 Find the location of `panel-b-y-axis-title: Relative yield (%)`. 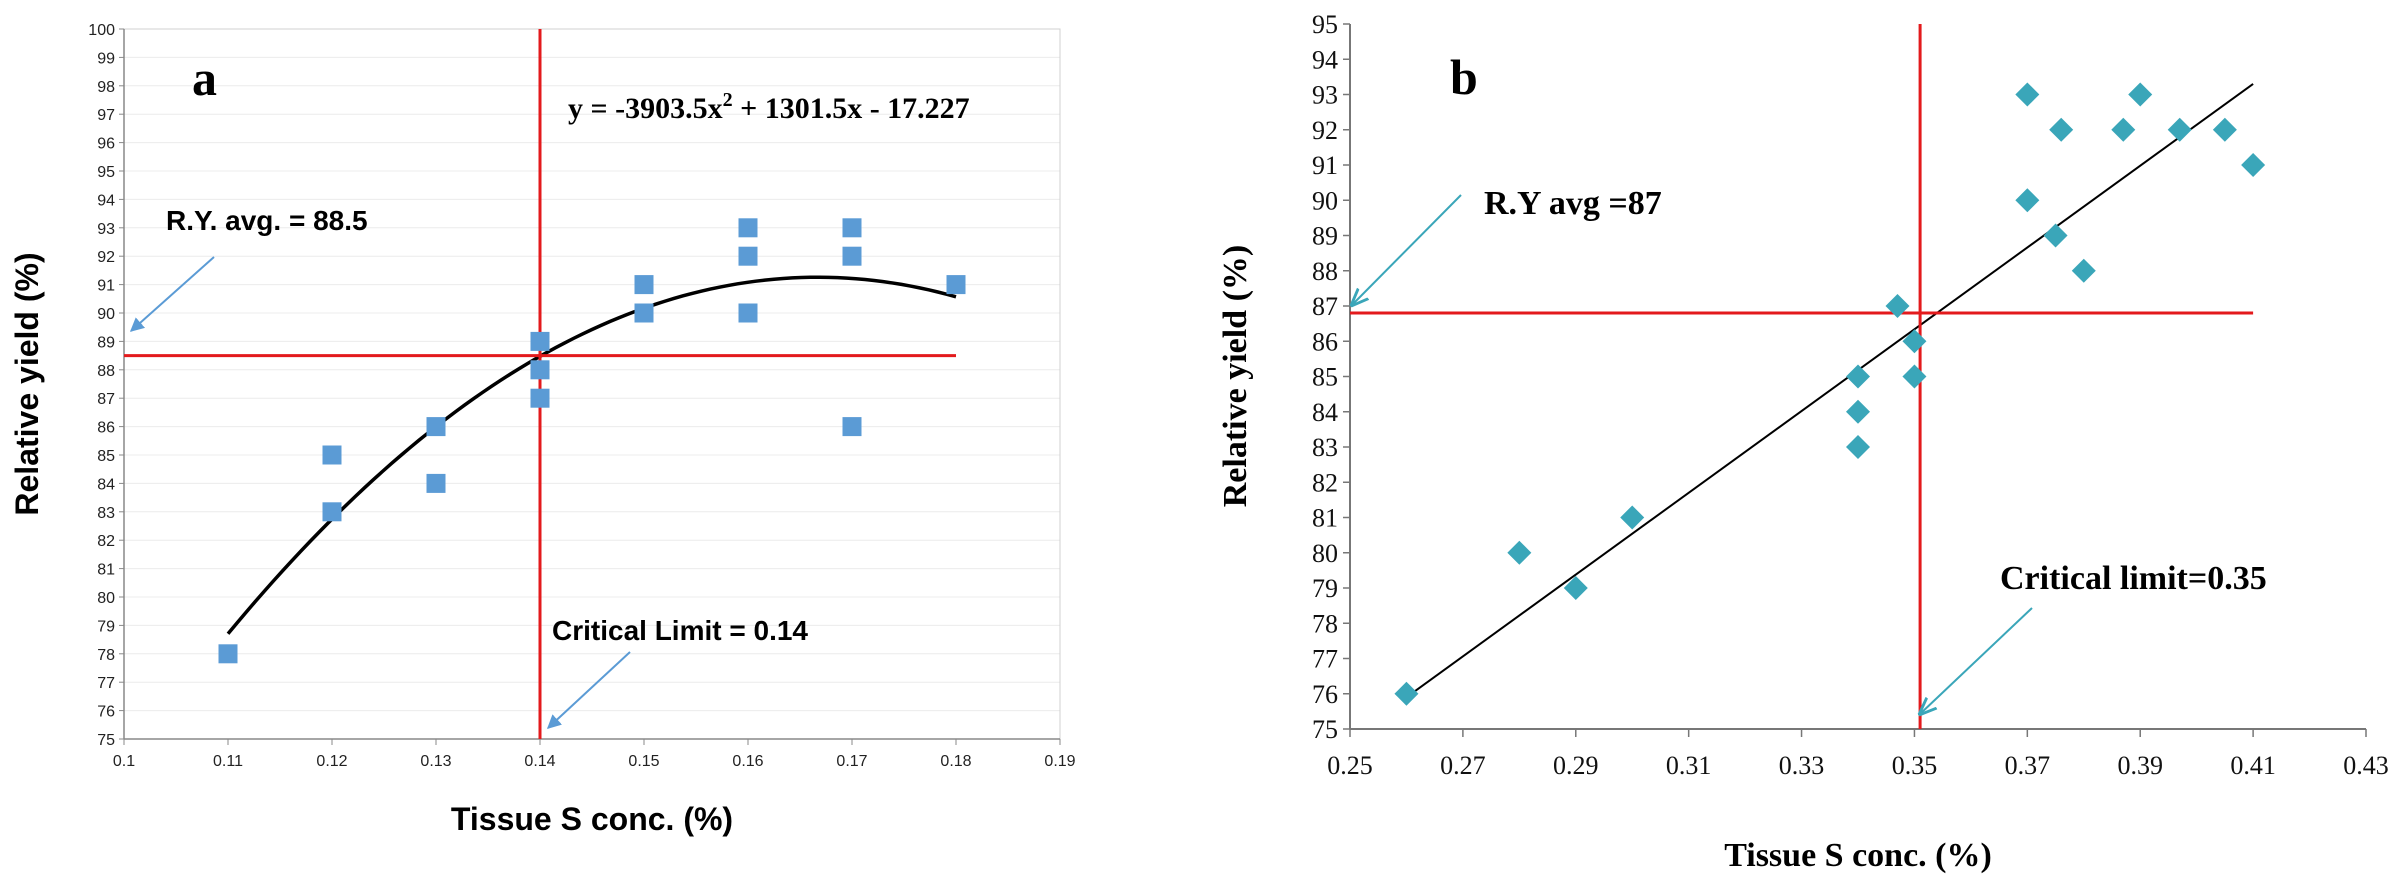

panel-b-y-axis-title: Relative yield (%) is located at coordinates (1235, 376).